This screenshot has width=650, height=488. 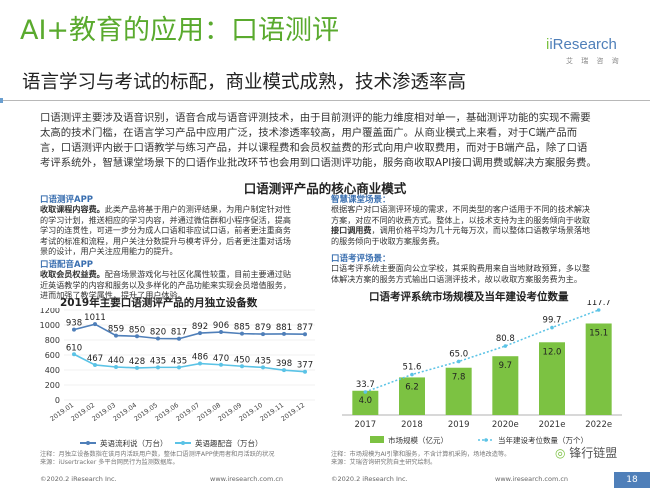 What do you see at coordinates (506, 366) in the screenshot?
I see `bar-value-label: 9.7` at bounding box center [506, 366].